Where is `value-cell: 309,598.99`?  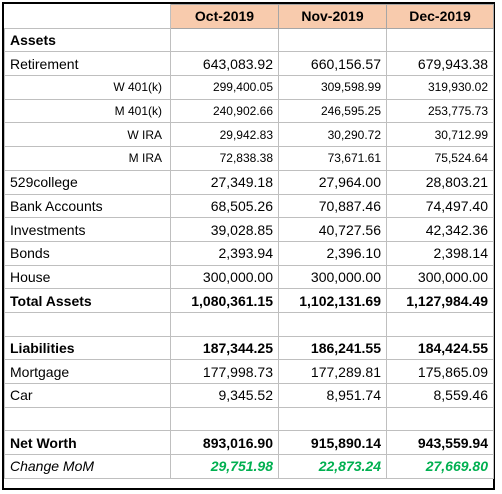 value-cell: 309,598.99 is located at coordinates (332, 87).